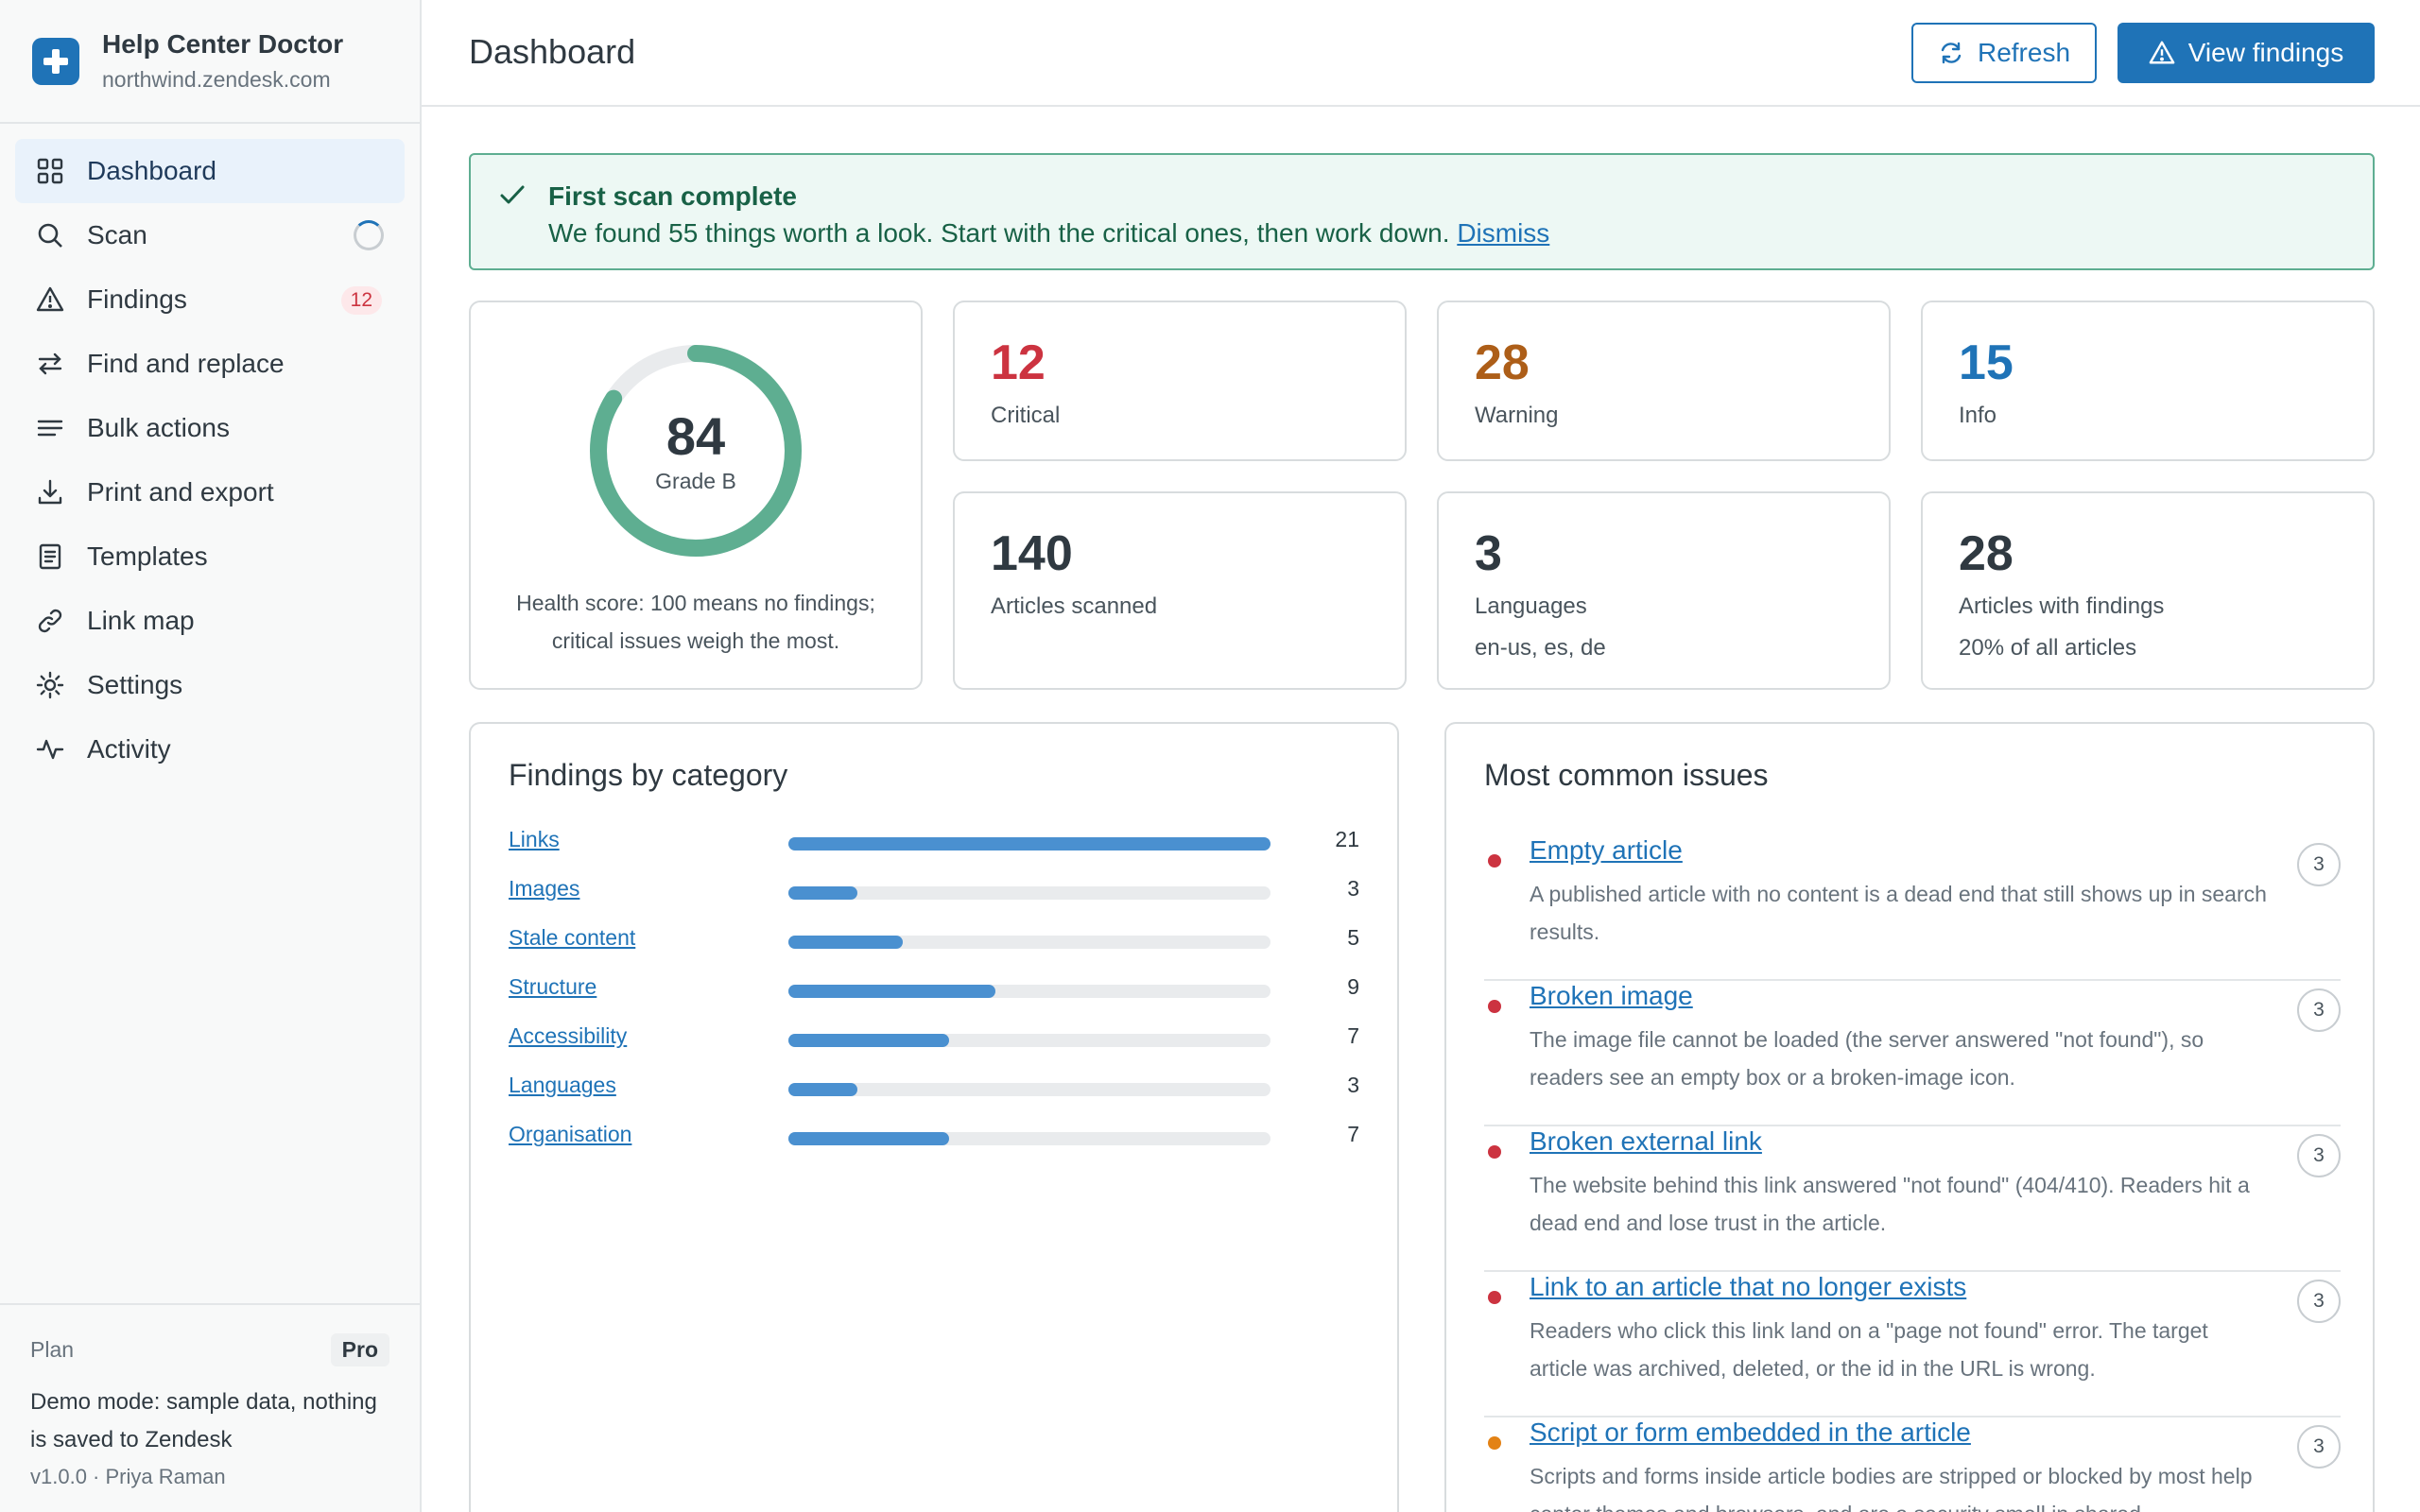 The width and height of the screenshot is (2420, 1512). What do you see at coordinates (1646, 1141) in the screenshot?
I see `issue-title-link: Broken external link` at bounding box center [1646, 1141].